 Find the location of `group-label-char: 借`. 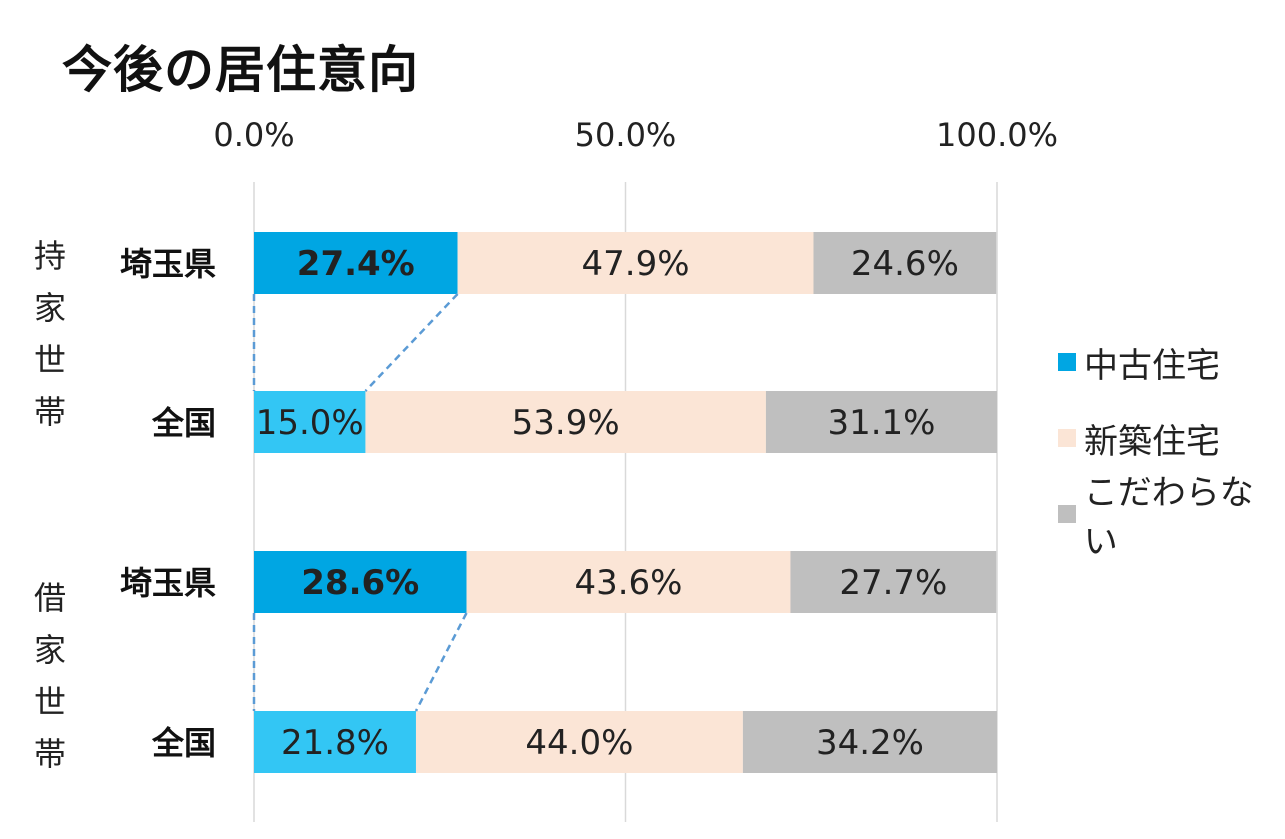

group-label-char: 借 is located at coordinates (50, 598).